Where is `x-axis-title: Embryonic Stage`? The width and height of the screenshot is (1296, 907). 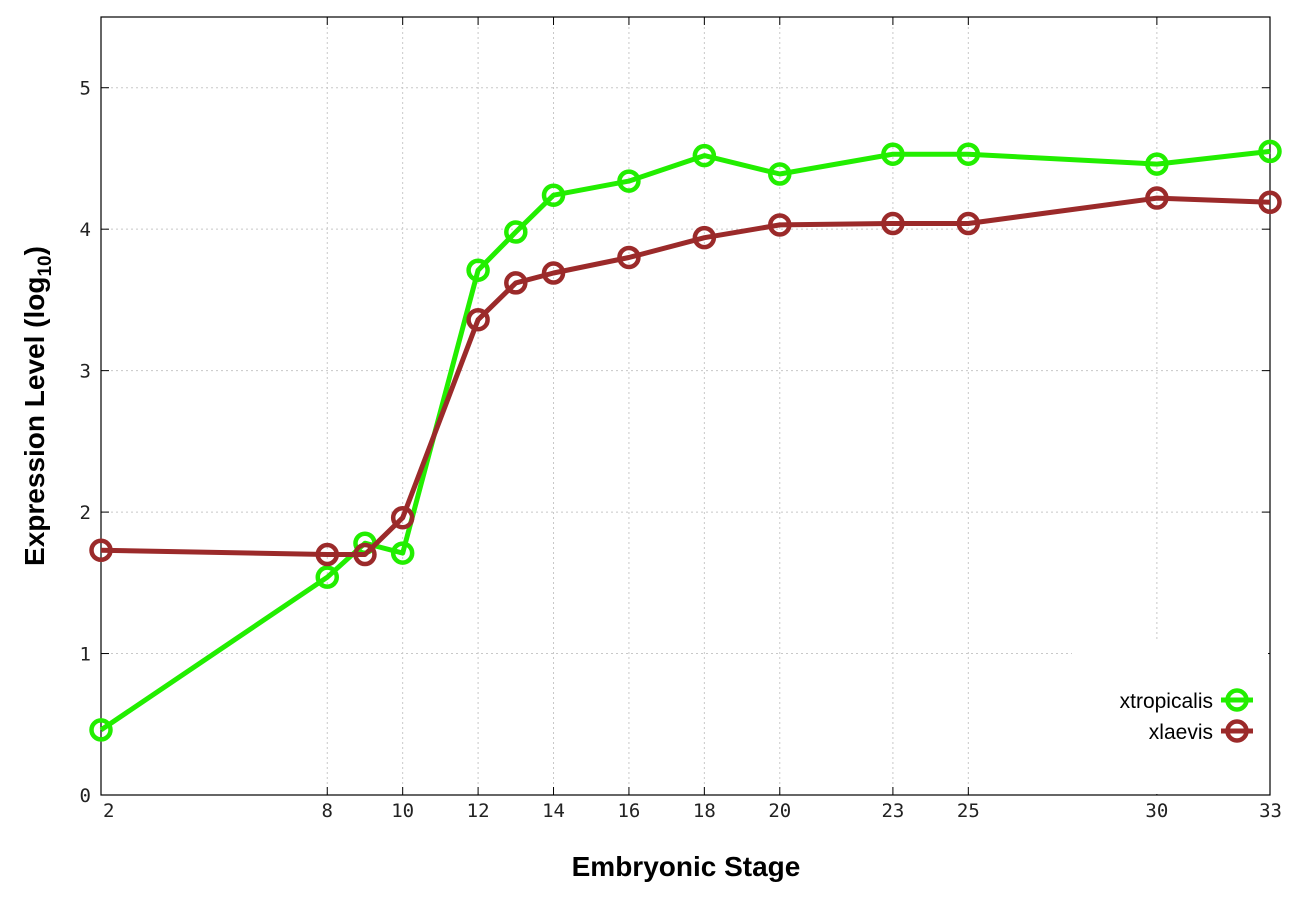 x-axis-title: Embryonic Stage is located at coordinates (686, 866).